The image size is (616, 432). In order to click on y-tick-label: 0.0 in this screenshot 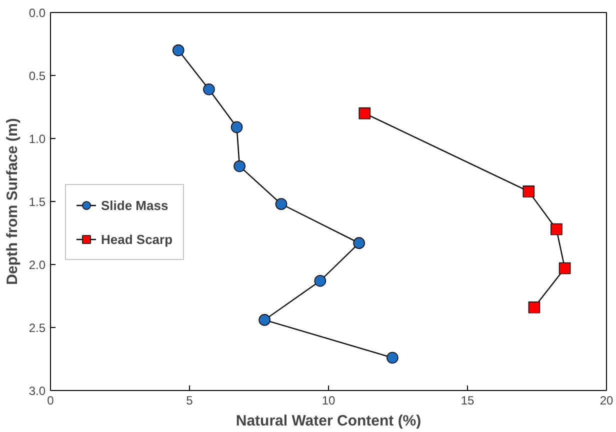, I will do `click(37, 13)`.